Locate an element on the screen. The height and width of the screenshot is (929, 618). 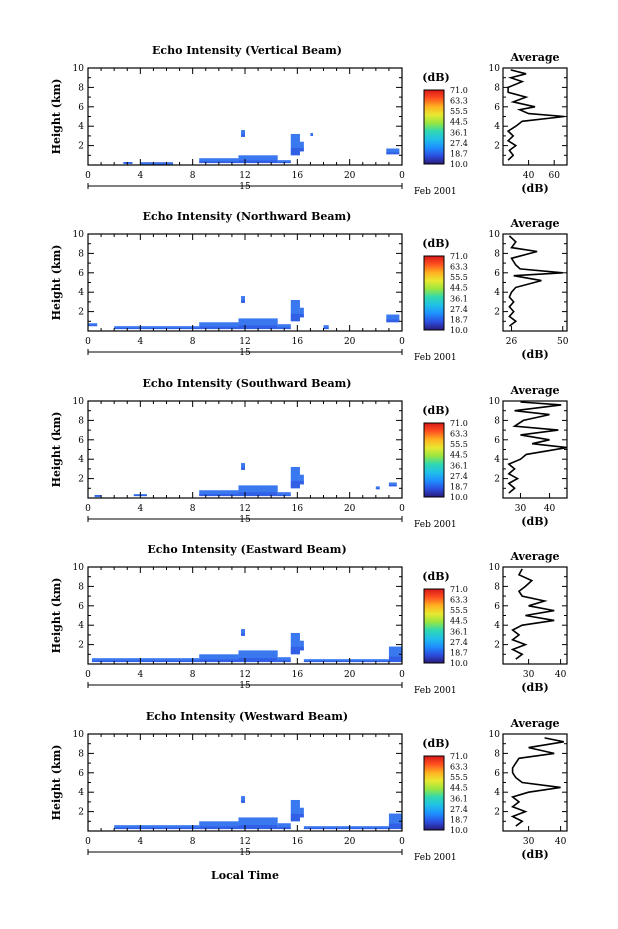
avg-y-tick-label: 8 is located at coordinates (497, 587).